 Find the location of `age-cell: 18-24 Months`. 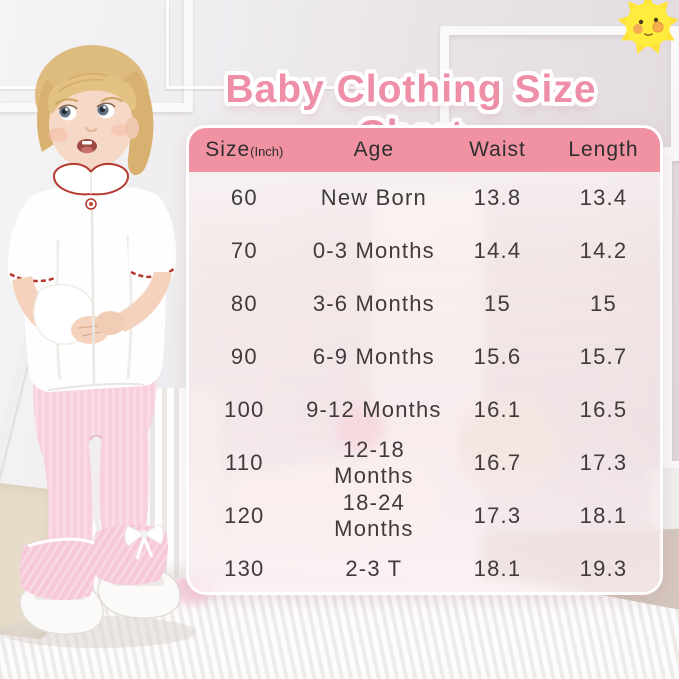

age-cell: 18-24 Months is located at coordinates (374, 515).